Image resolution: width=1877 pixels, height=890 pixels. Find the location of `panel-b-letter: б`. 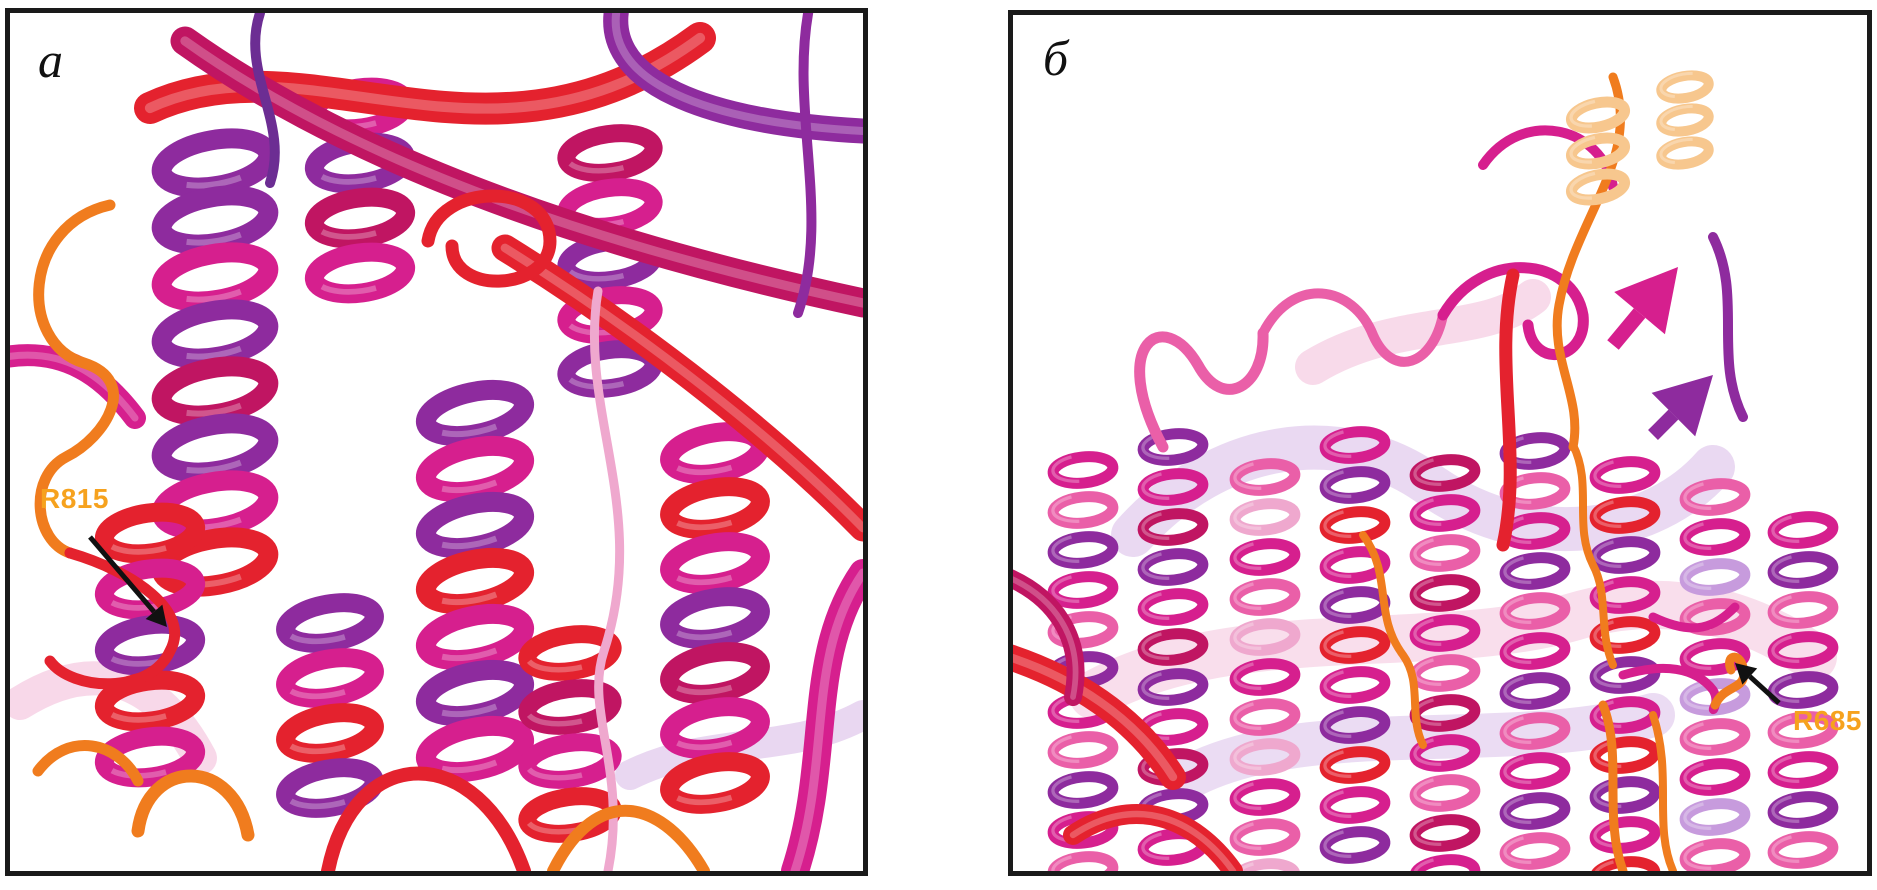

panel-b-letter: б is located at coordinates (1056, 58).